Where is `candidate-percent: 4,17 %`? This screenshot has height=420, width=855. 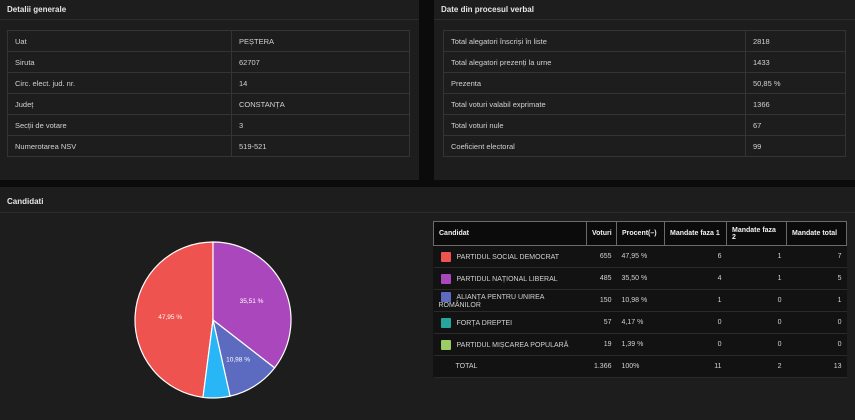
candidate-percent: 4,17 % is located at coordinates (640, 322).